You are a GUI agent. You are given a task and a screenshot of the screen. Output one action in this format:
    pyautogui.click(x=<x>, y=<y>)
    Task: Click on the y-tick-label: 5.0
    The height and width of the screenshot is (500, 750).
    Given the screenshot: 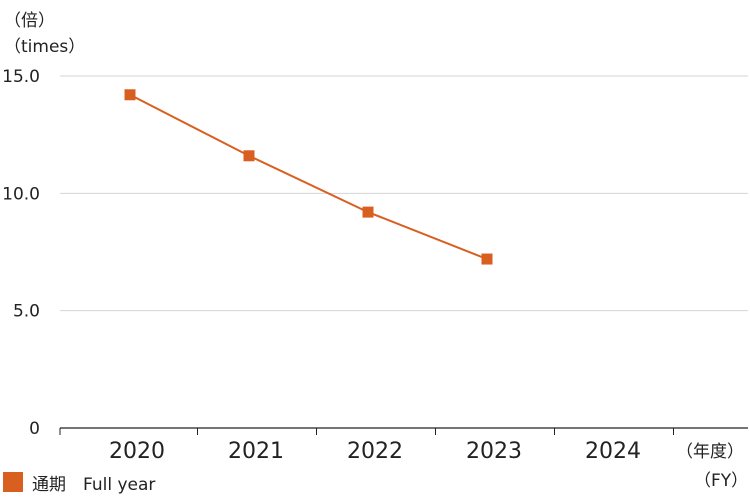 What is the action you would take?
    pyautogui.click(x=26, y=312)
    